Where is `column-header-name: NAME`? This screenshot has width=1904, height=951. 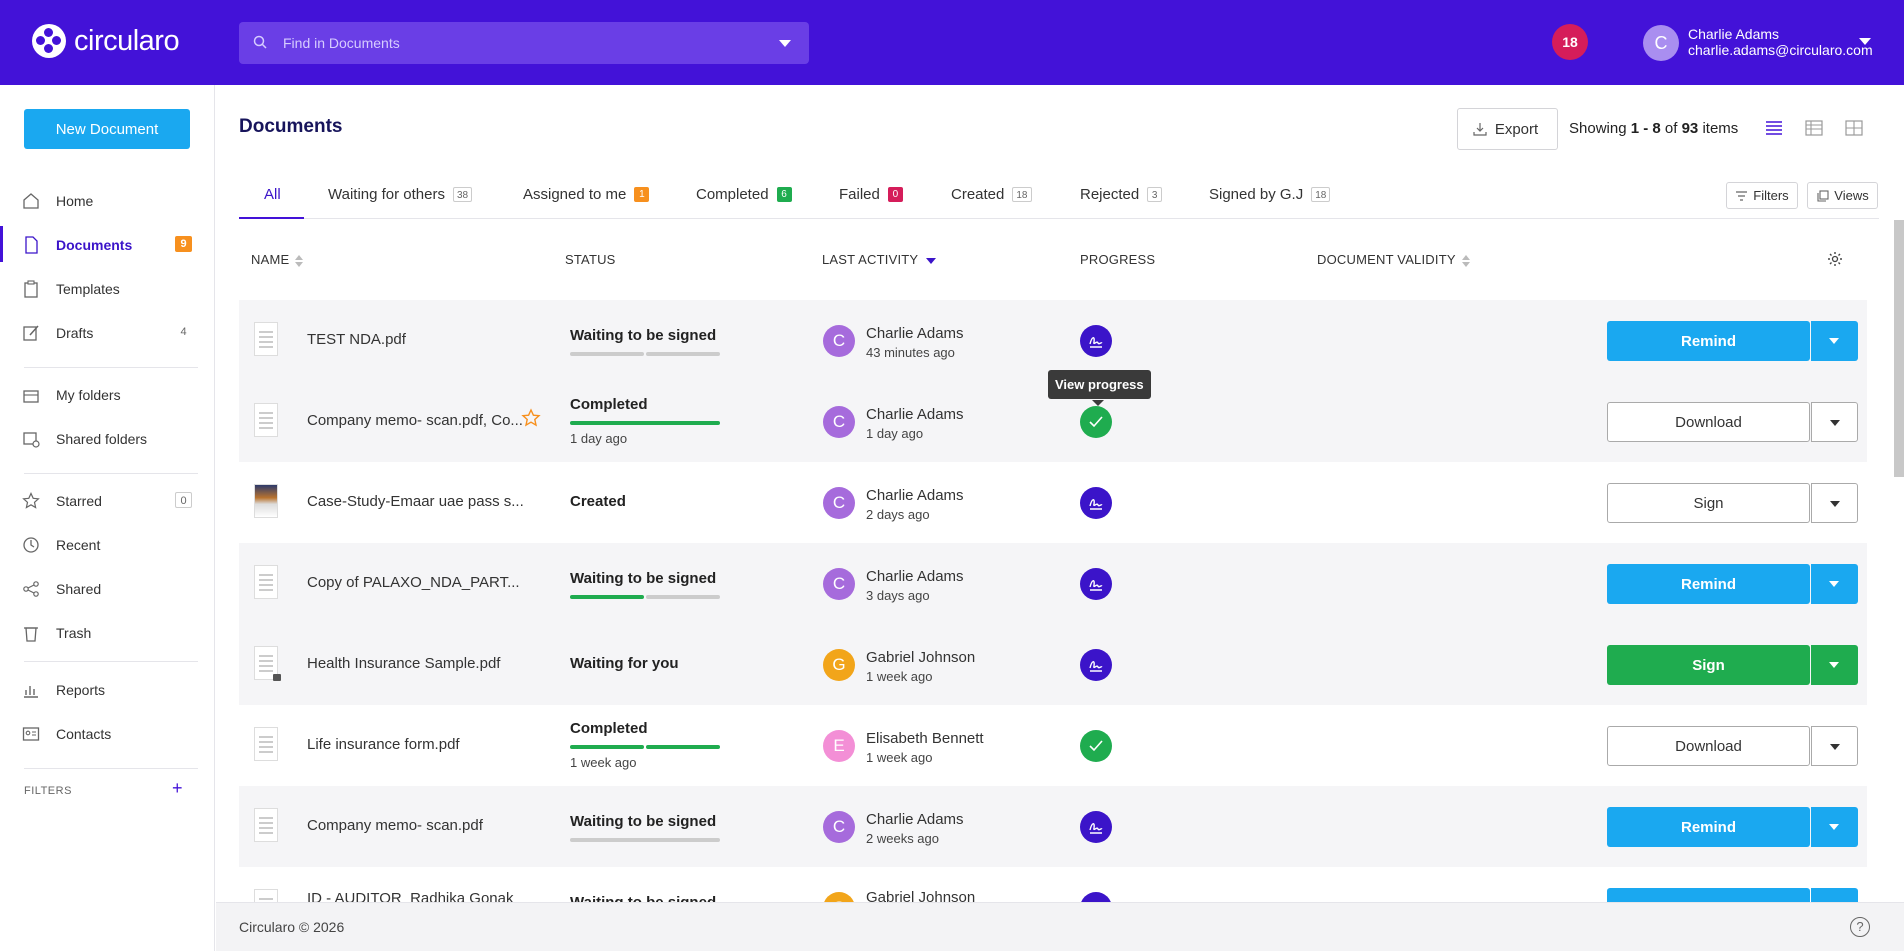
column-header-name: NAME is located at coordinates (277, 259).